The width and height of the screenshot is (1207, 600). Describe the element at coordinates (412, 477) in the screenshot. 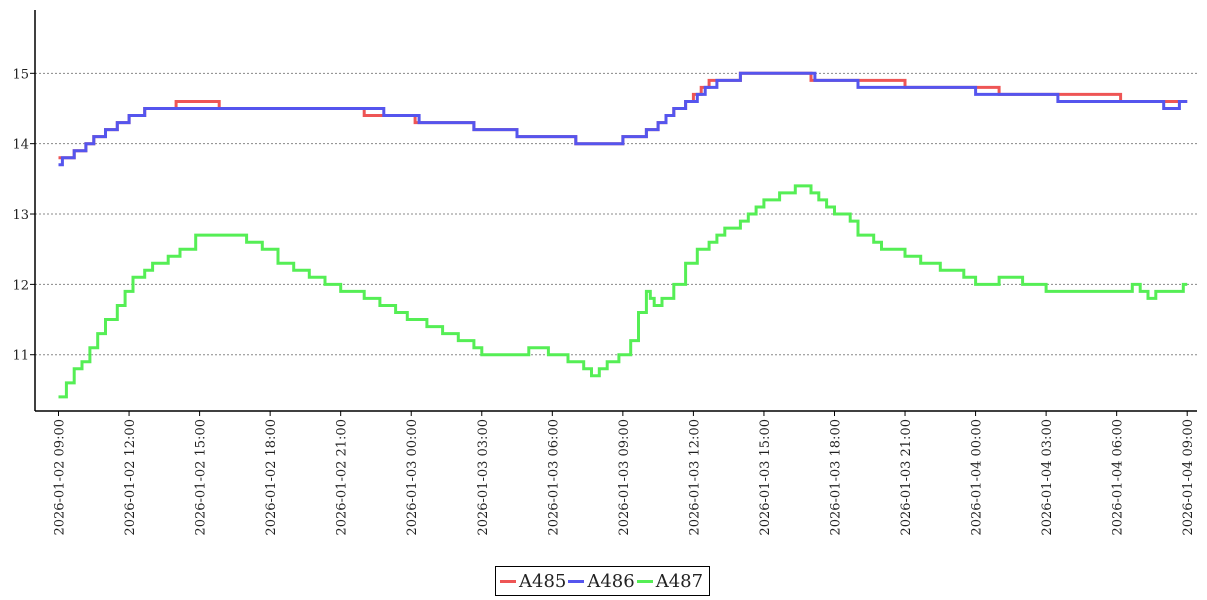

I see `x-tick-label: 2026-01-03 00:00` at that location.